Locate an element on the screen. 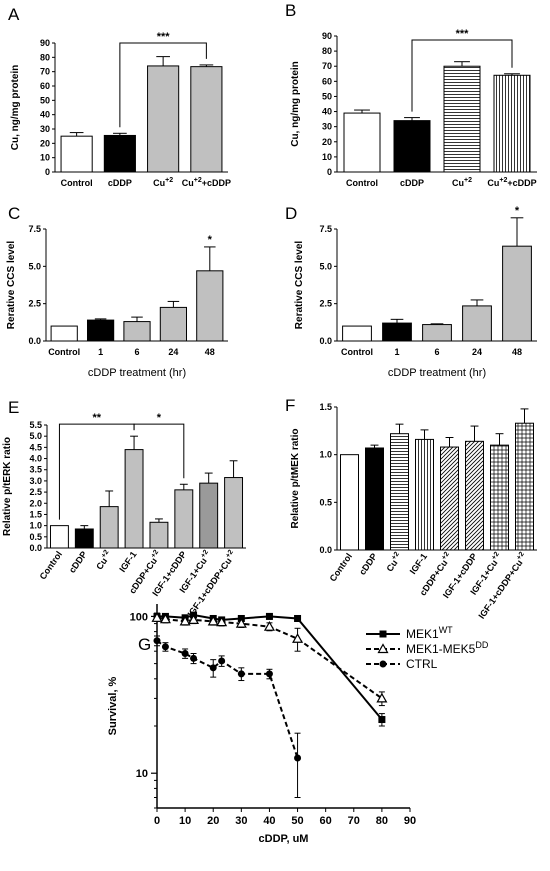 The height and width of the screenshot is (871, 550). category-label: 1 is located at coordinates (100, 352).